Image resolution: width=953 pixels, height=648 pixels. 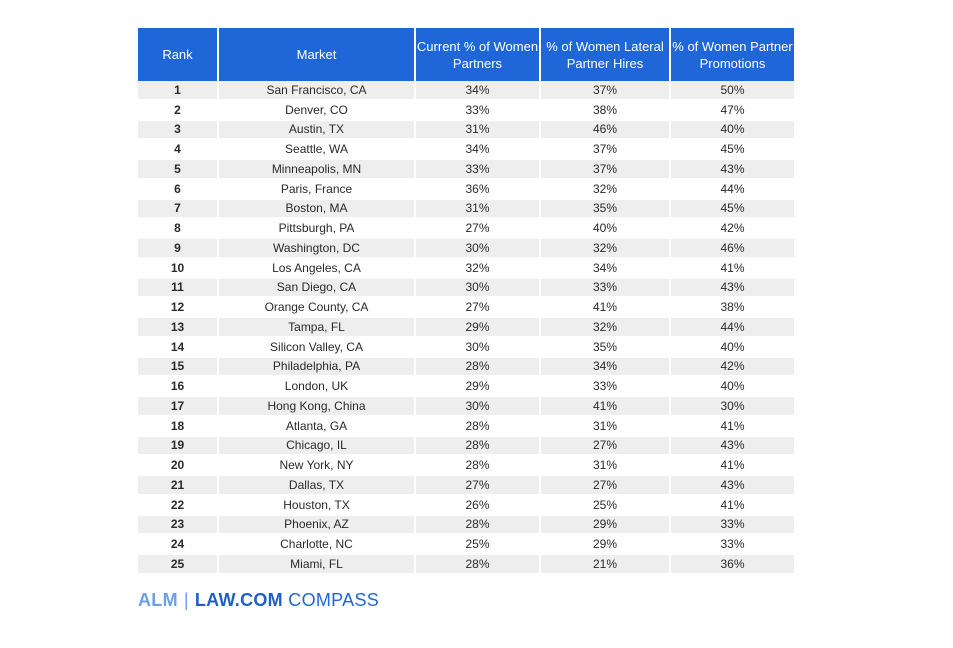 What do you see at coordinates (178, 150) in the screenshot?
I see `cell-rank: 4` at bounding box center [178, 150].